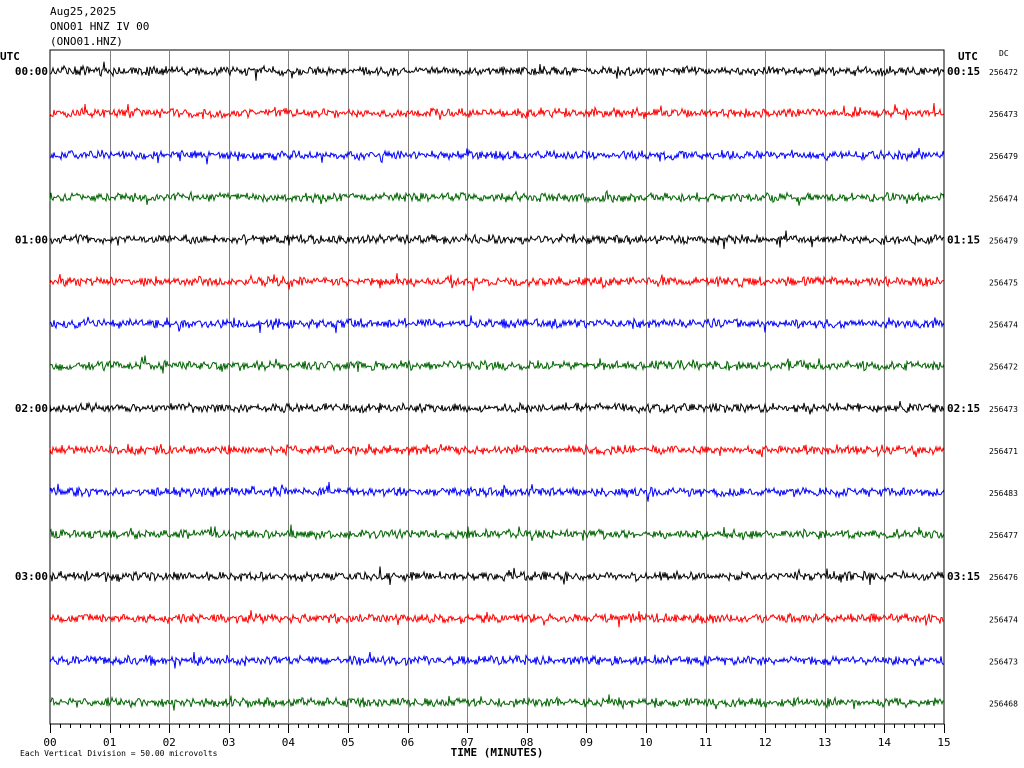  What do you see at coordinates (1003, 535) in the screenshot?
I see `dc-offset-label: 256477` at bounding box center [1003, 535].